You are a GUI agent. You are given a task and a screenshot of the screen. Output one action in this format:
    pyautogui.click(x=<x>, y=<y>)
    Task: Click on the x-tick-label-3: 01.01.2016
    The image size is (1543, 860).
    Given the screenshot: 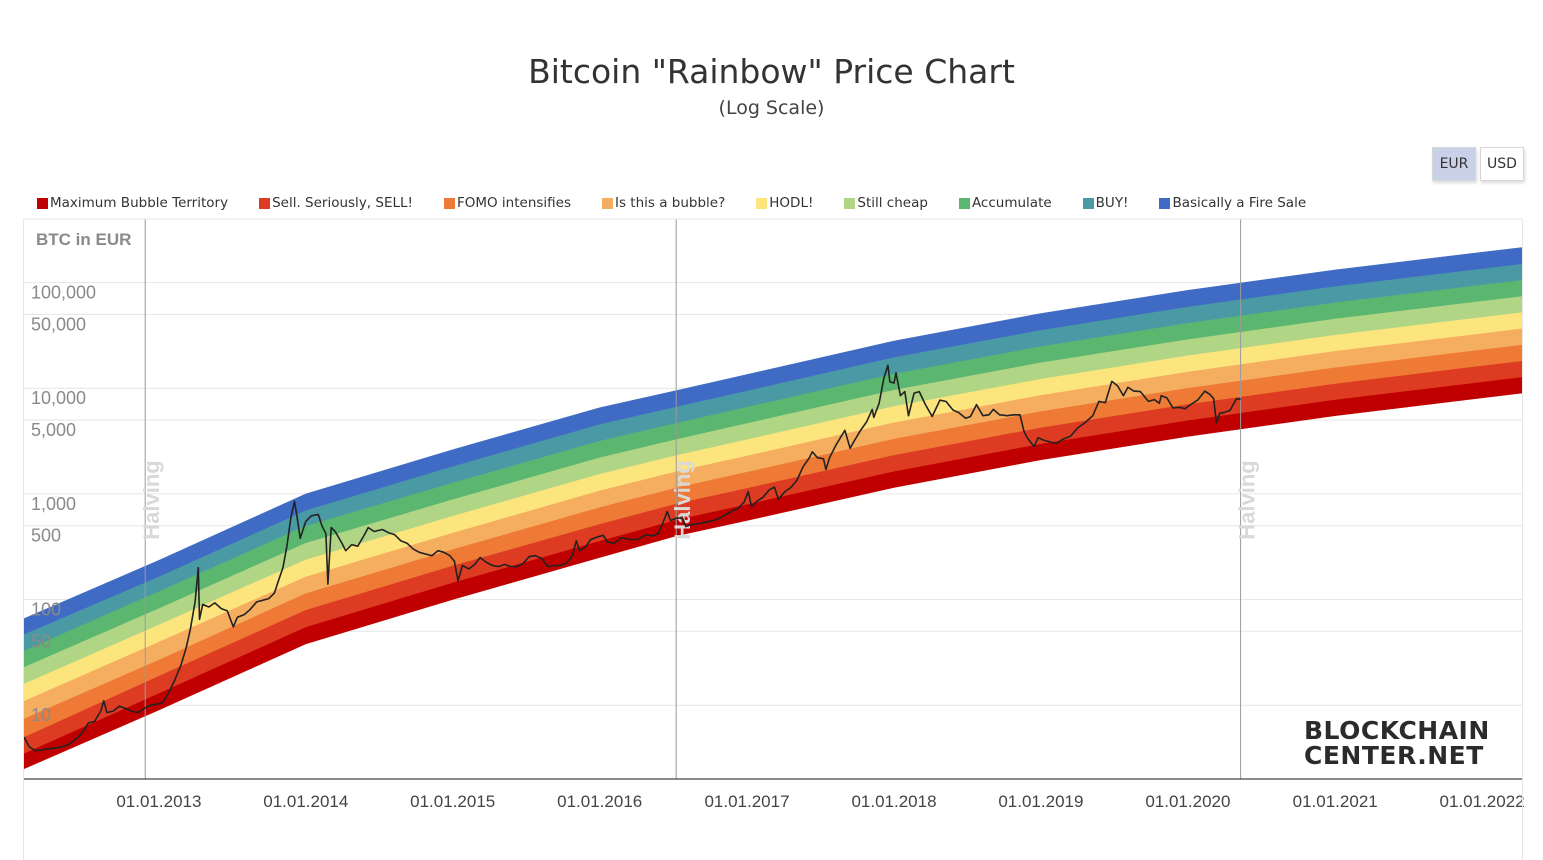 What is the action you would take?
    pyautogui.click(x=599, y=801)
    